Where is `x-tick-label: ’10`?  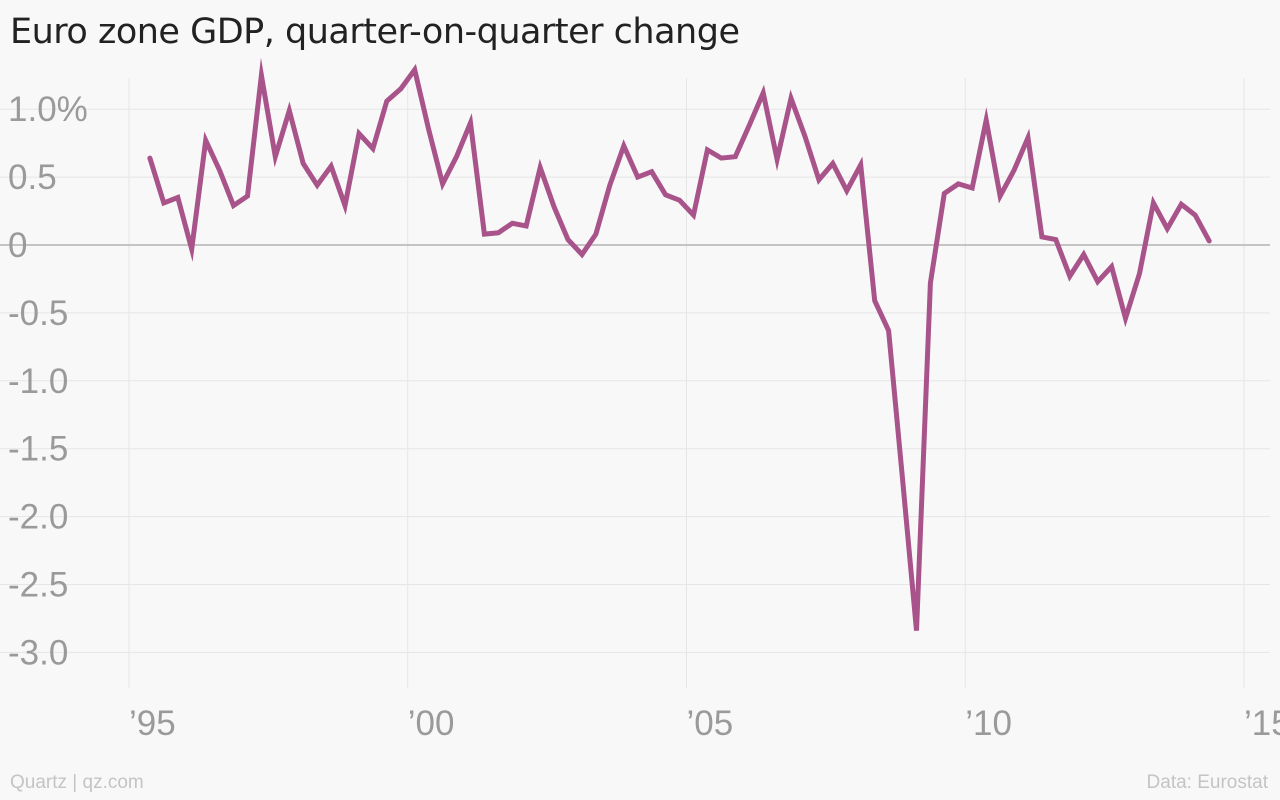
x-tick-label: ’10 is located at coordinates (988, 723).